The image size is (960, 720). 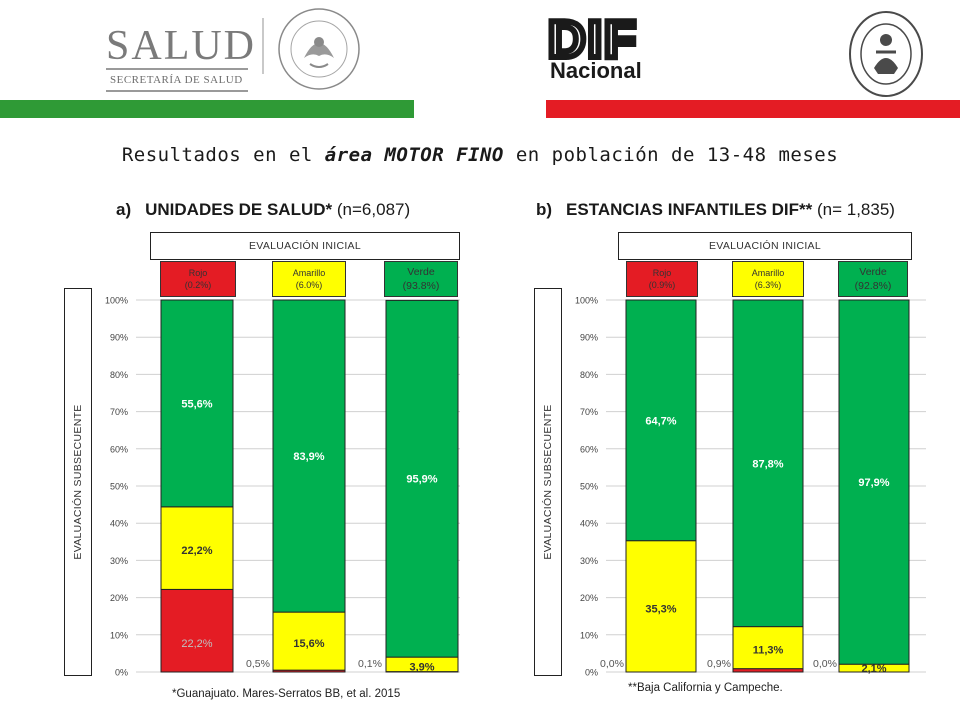 I want to click on panel-a-title: a) UNIDADES DE SALUD* (n=6,087), so click(x=263, y=210).